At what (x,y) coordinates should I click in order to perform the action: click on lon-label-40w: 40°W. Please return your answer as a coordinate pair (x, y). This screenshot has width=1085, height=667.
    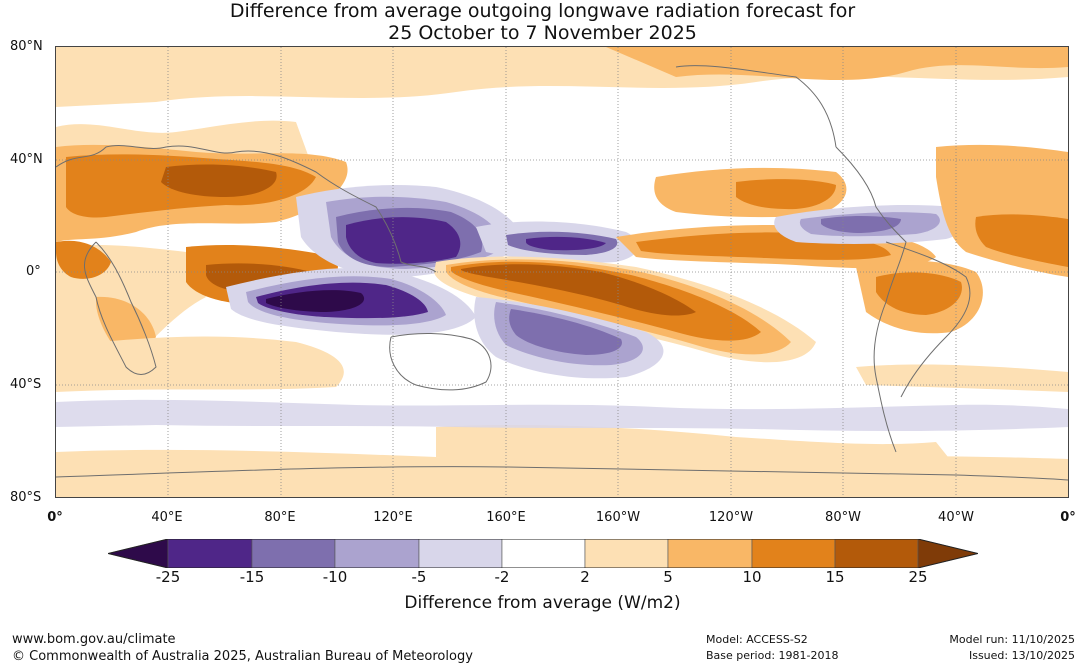
    Looking at the image, I should click on (956, 517).